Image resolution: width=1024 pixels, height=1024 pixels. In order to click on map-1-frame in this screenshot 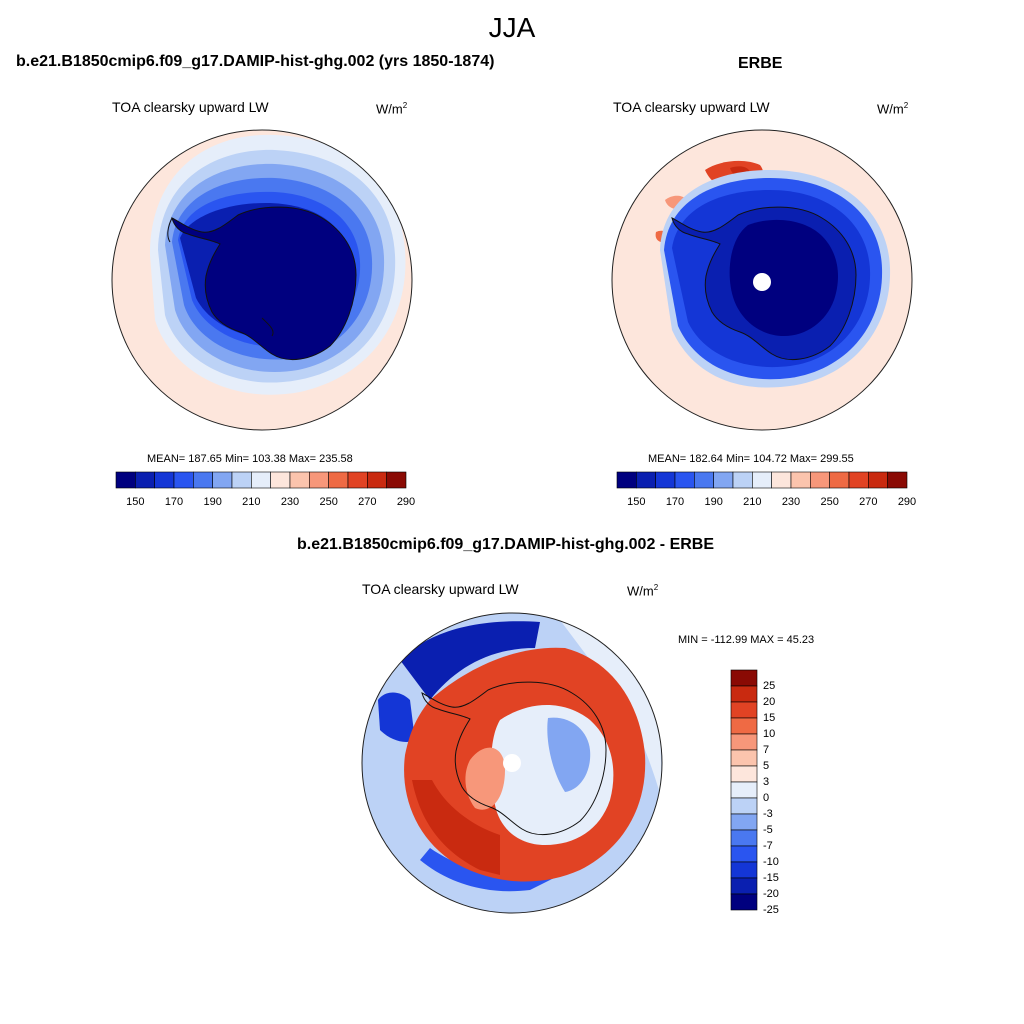, I will do `click(262, 280)`.